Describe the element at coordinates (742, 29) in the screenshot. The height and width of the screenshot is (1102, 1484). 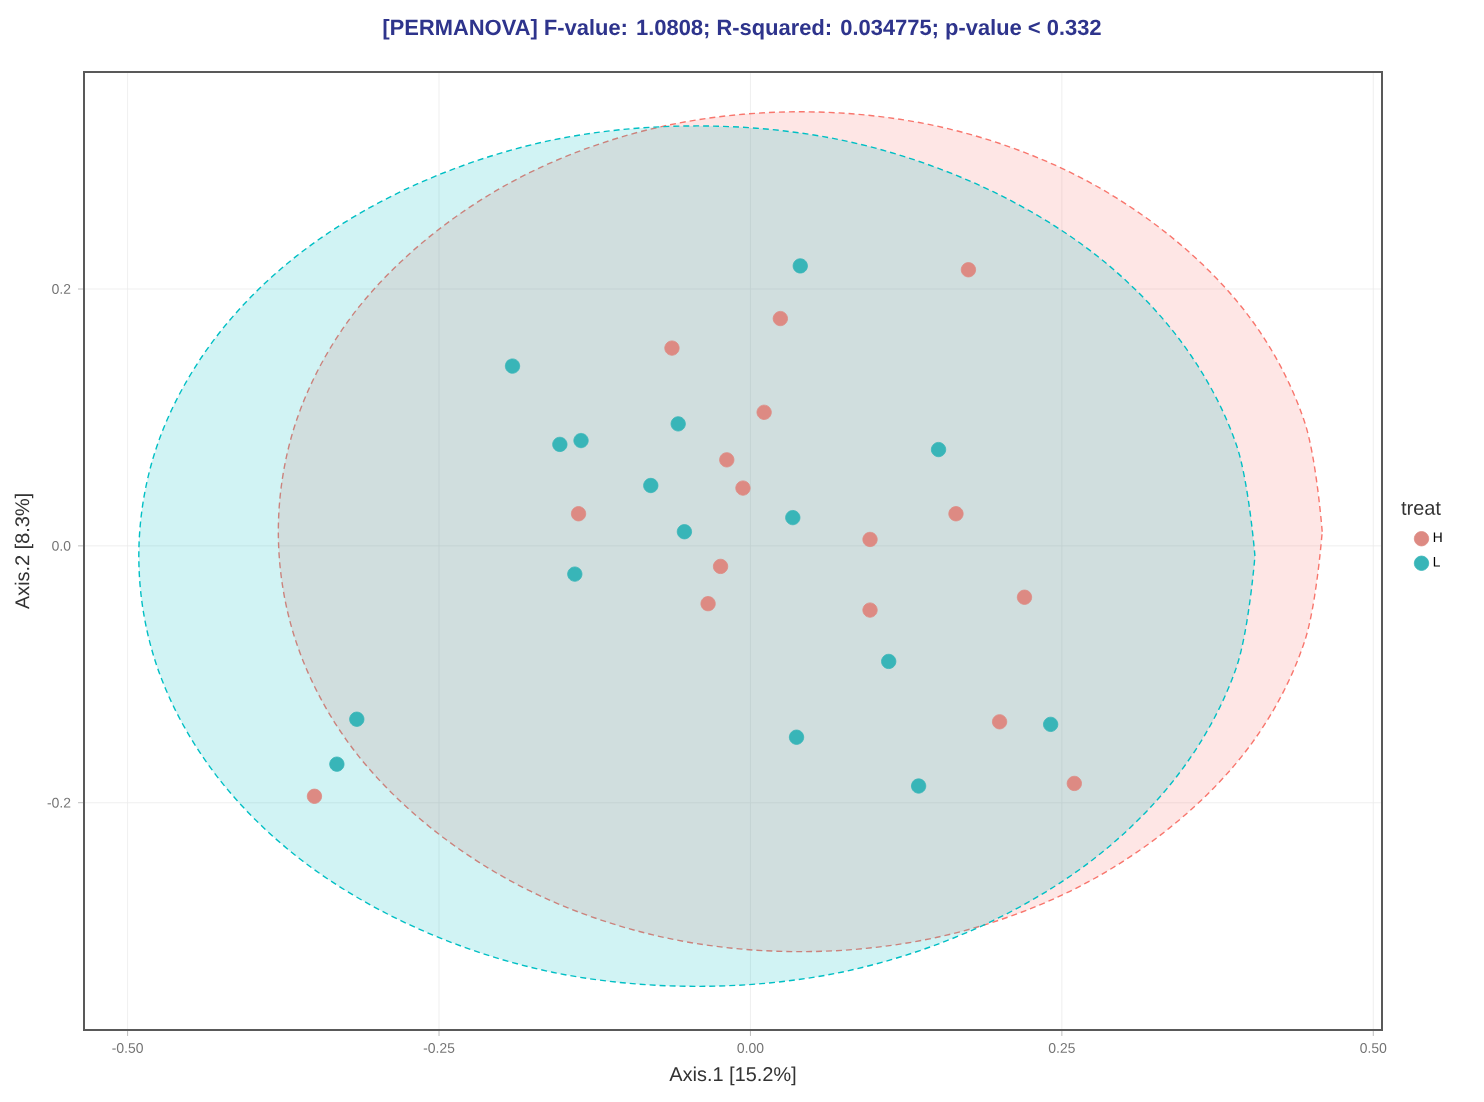
I see `chart-title: [PERMANOVA] F-value: 1.0808; R-squared: 0.034775; p-value < 0.332` at that location.